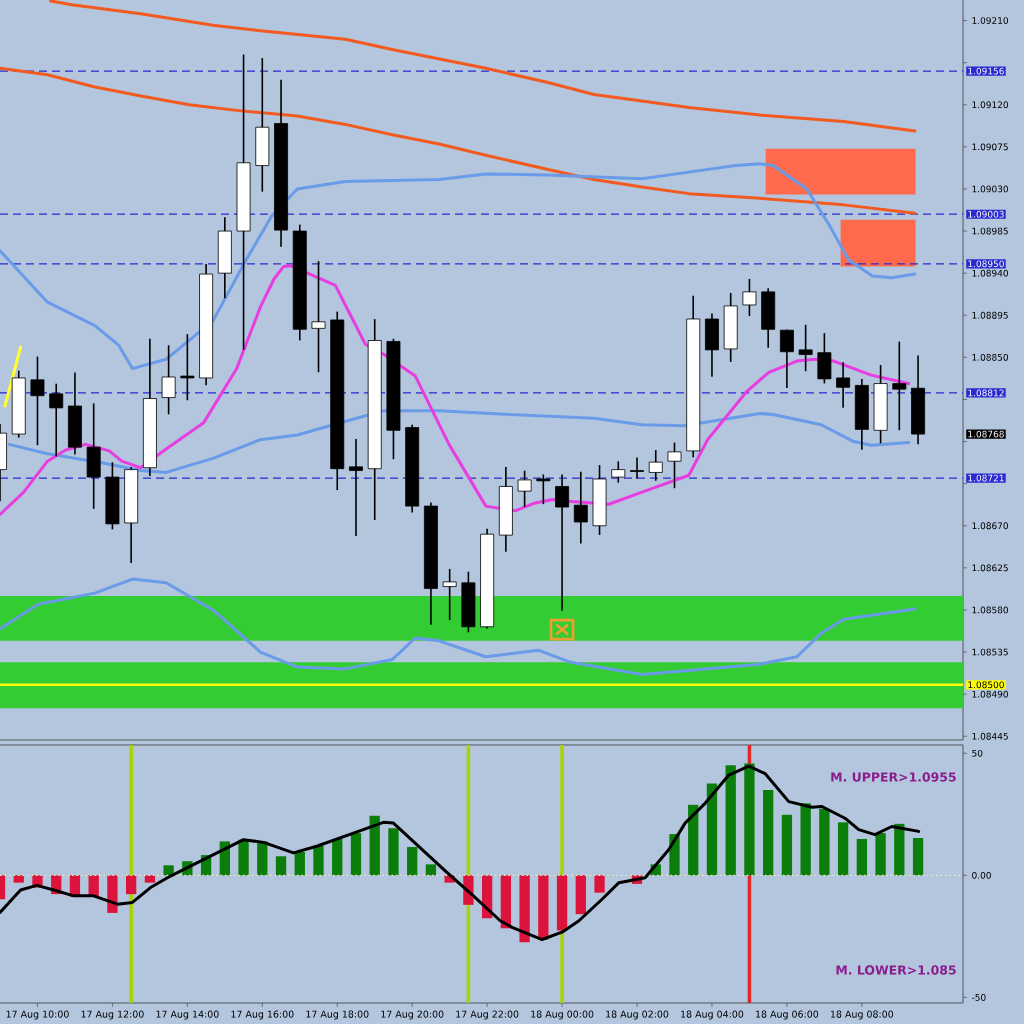 This screenshot has width=1024, height=1024. What do you see at coordinates (37, 1015) in the screenshot?
I see `x-tick-label: 17 Aug 10:00` at bounding box center [37, 1015].